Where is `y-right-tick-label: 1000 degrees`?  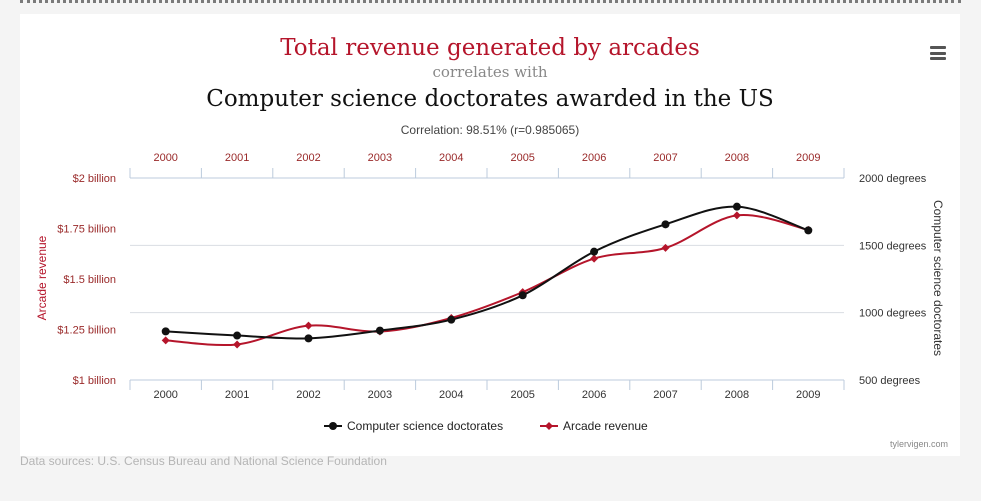
y-right-tick-label: 1000 degrees is located at coordinates (893, 314).